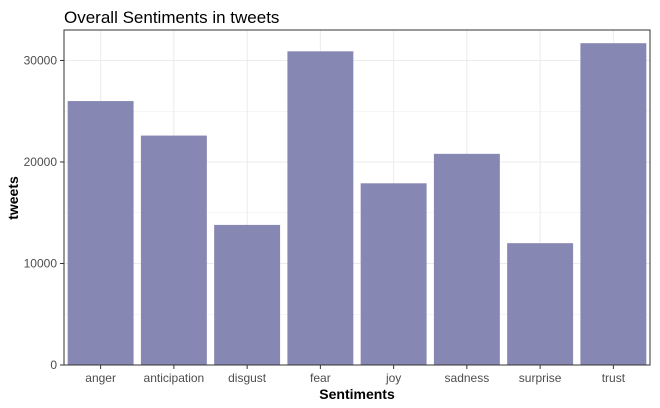  What do you see at coordinates (320, 378) in the screenshot?
I see `x-tick-label-fear: fear` at bounding box center [320, 378].